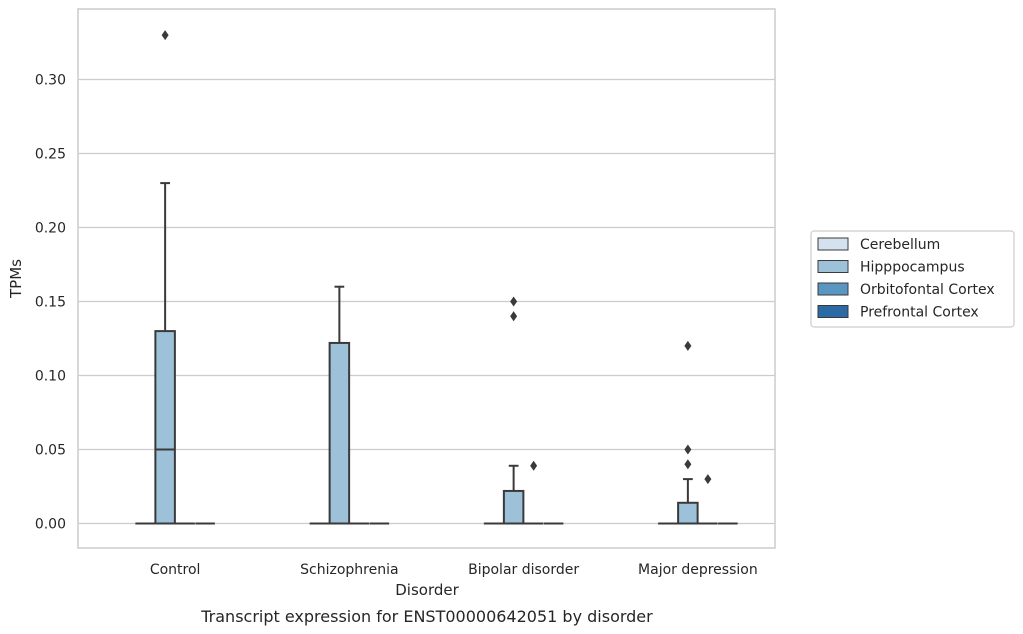 The height and width of the screenshot is (634, 1023). I want to click on x-axis-label: Disorder, so click(427, 590).